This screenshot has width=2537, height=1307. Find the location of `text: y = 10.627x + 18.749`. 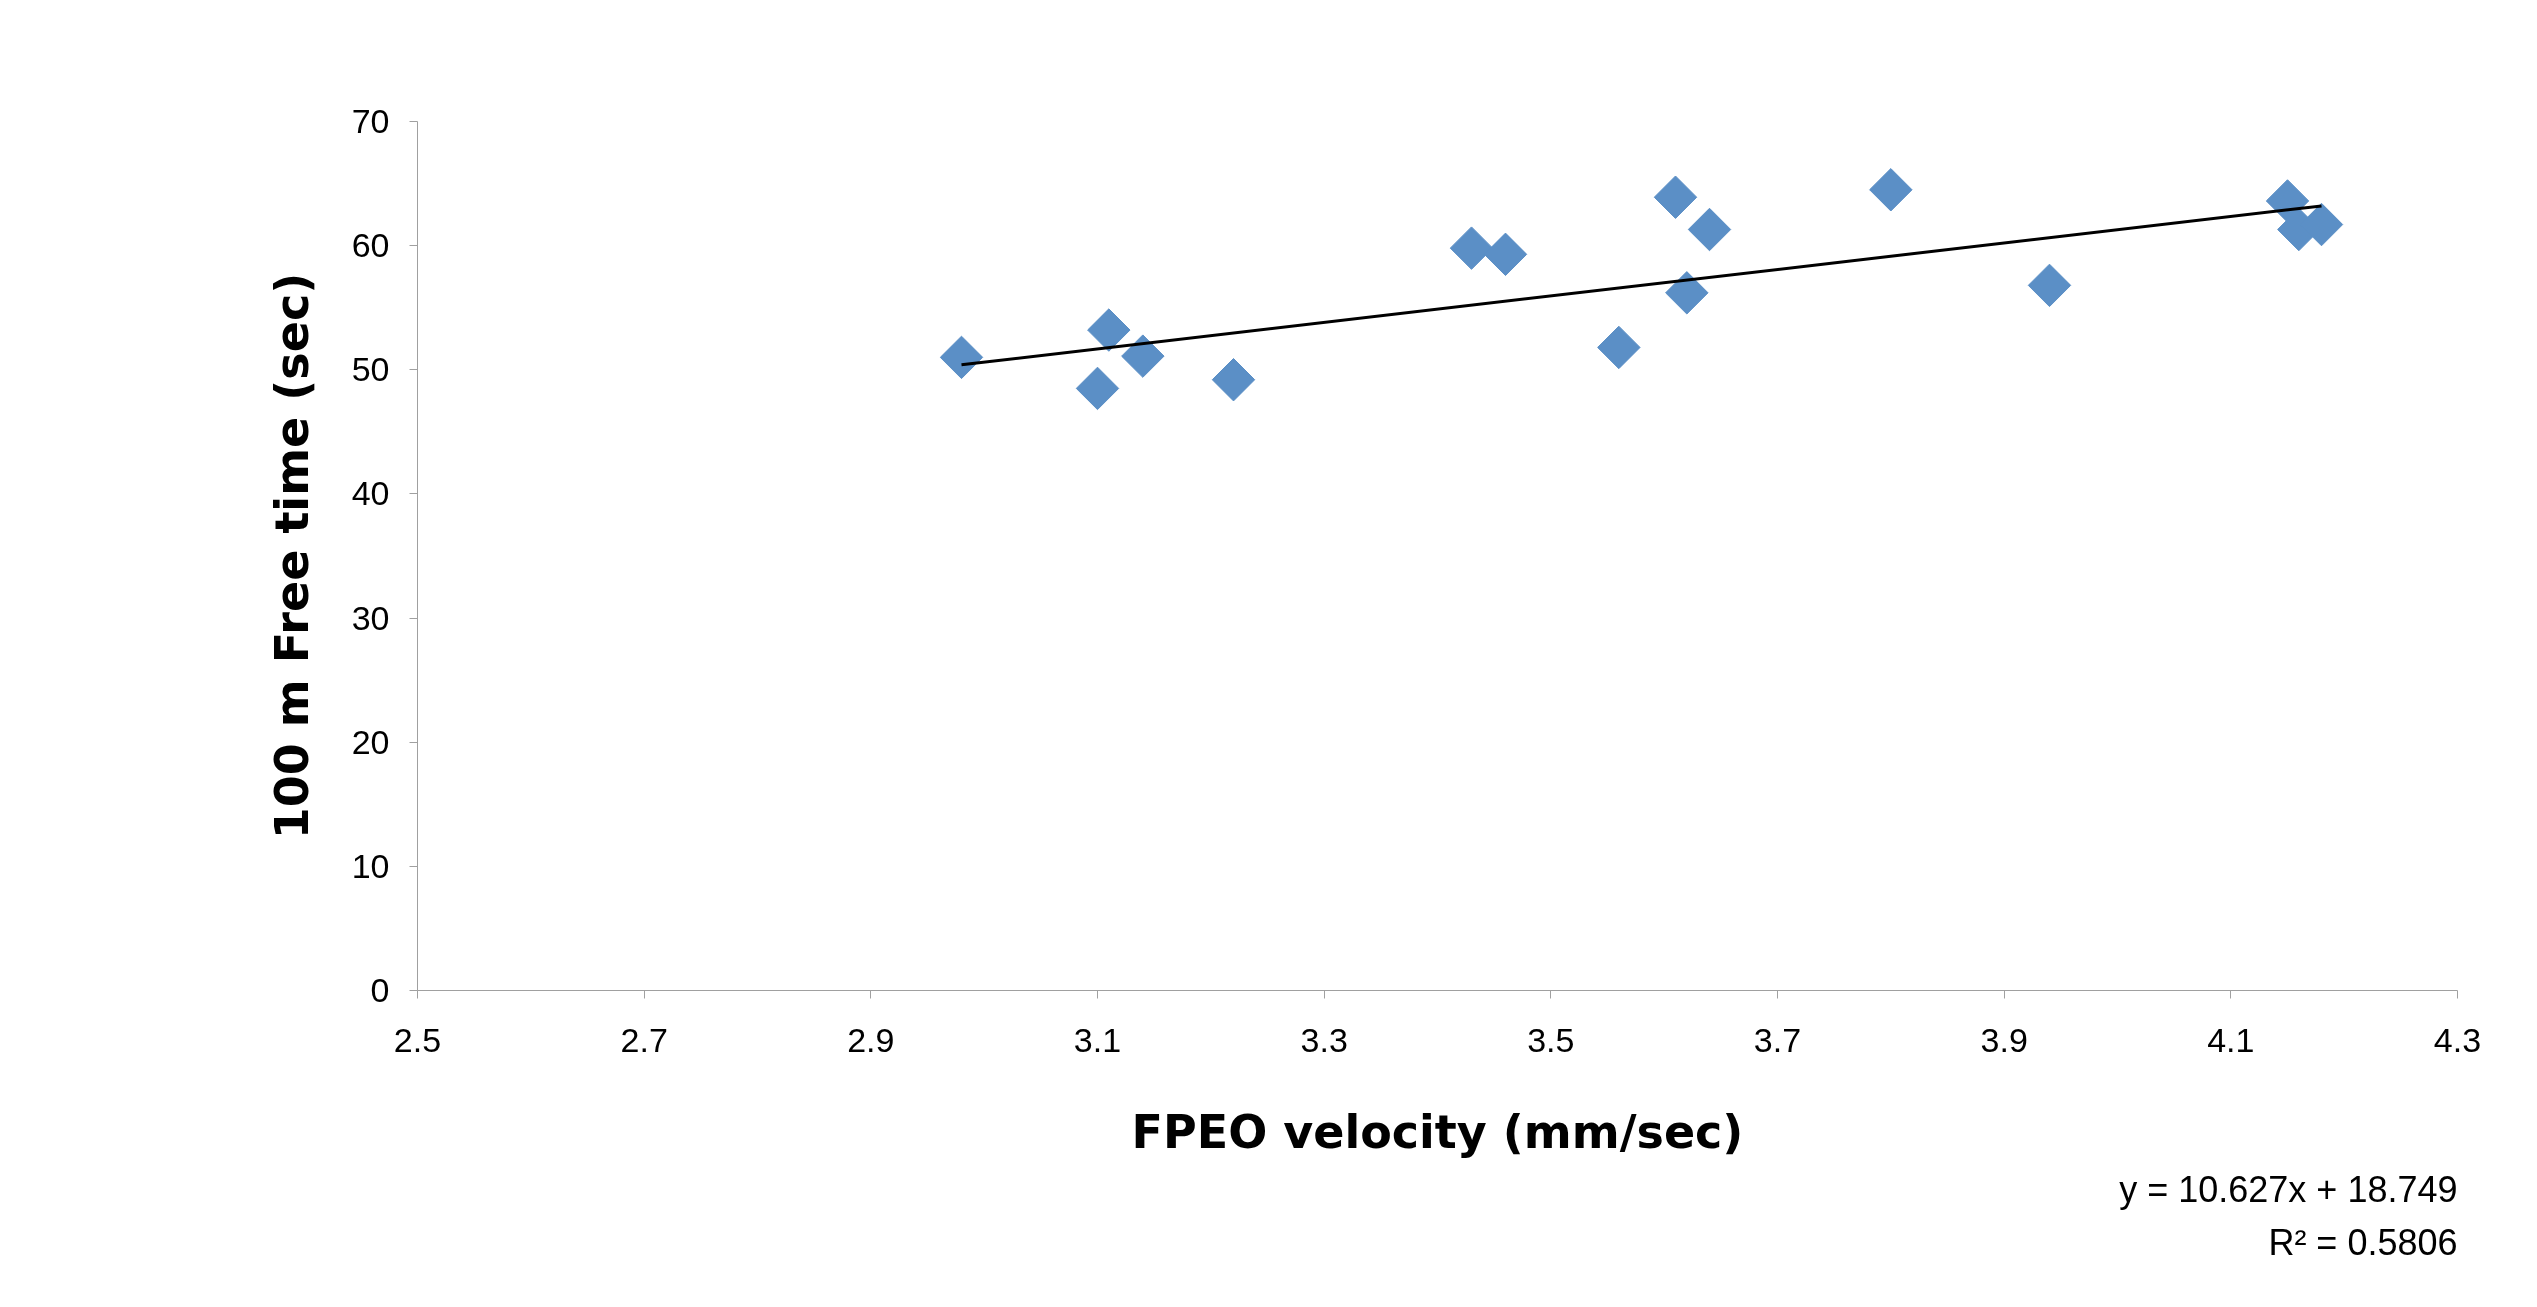

text: y = 10.627x + 18.749 is located at coordinates (2288, 1189).